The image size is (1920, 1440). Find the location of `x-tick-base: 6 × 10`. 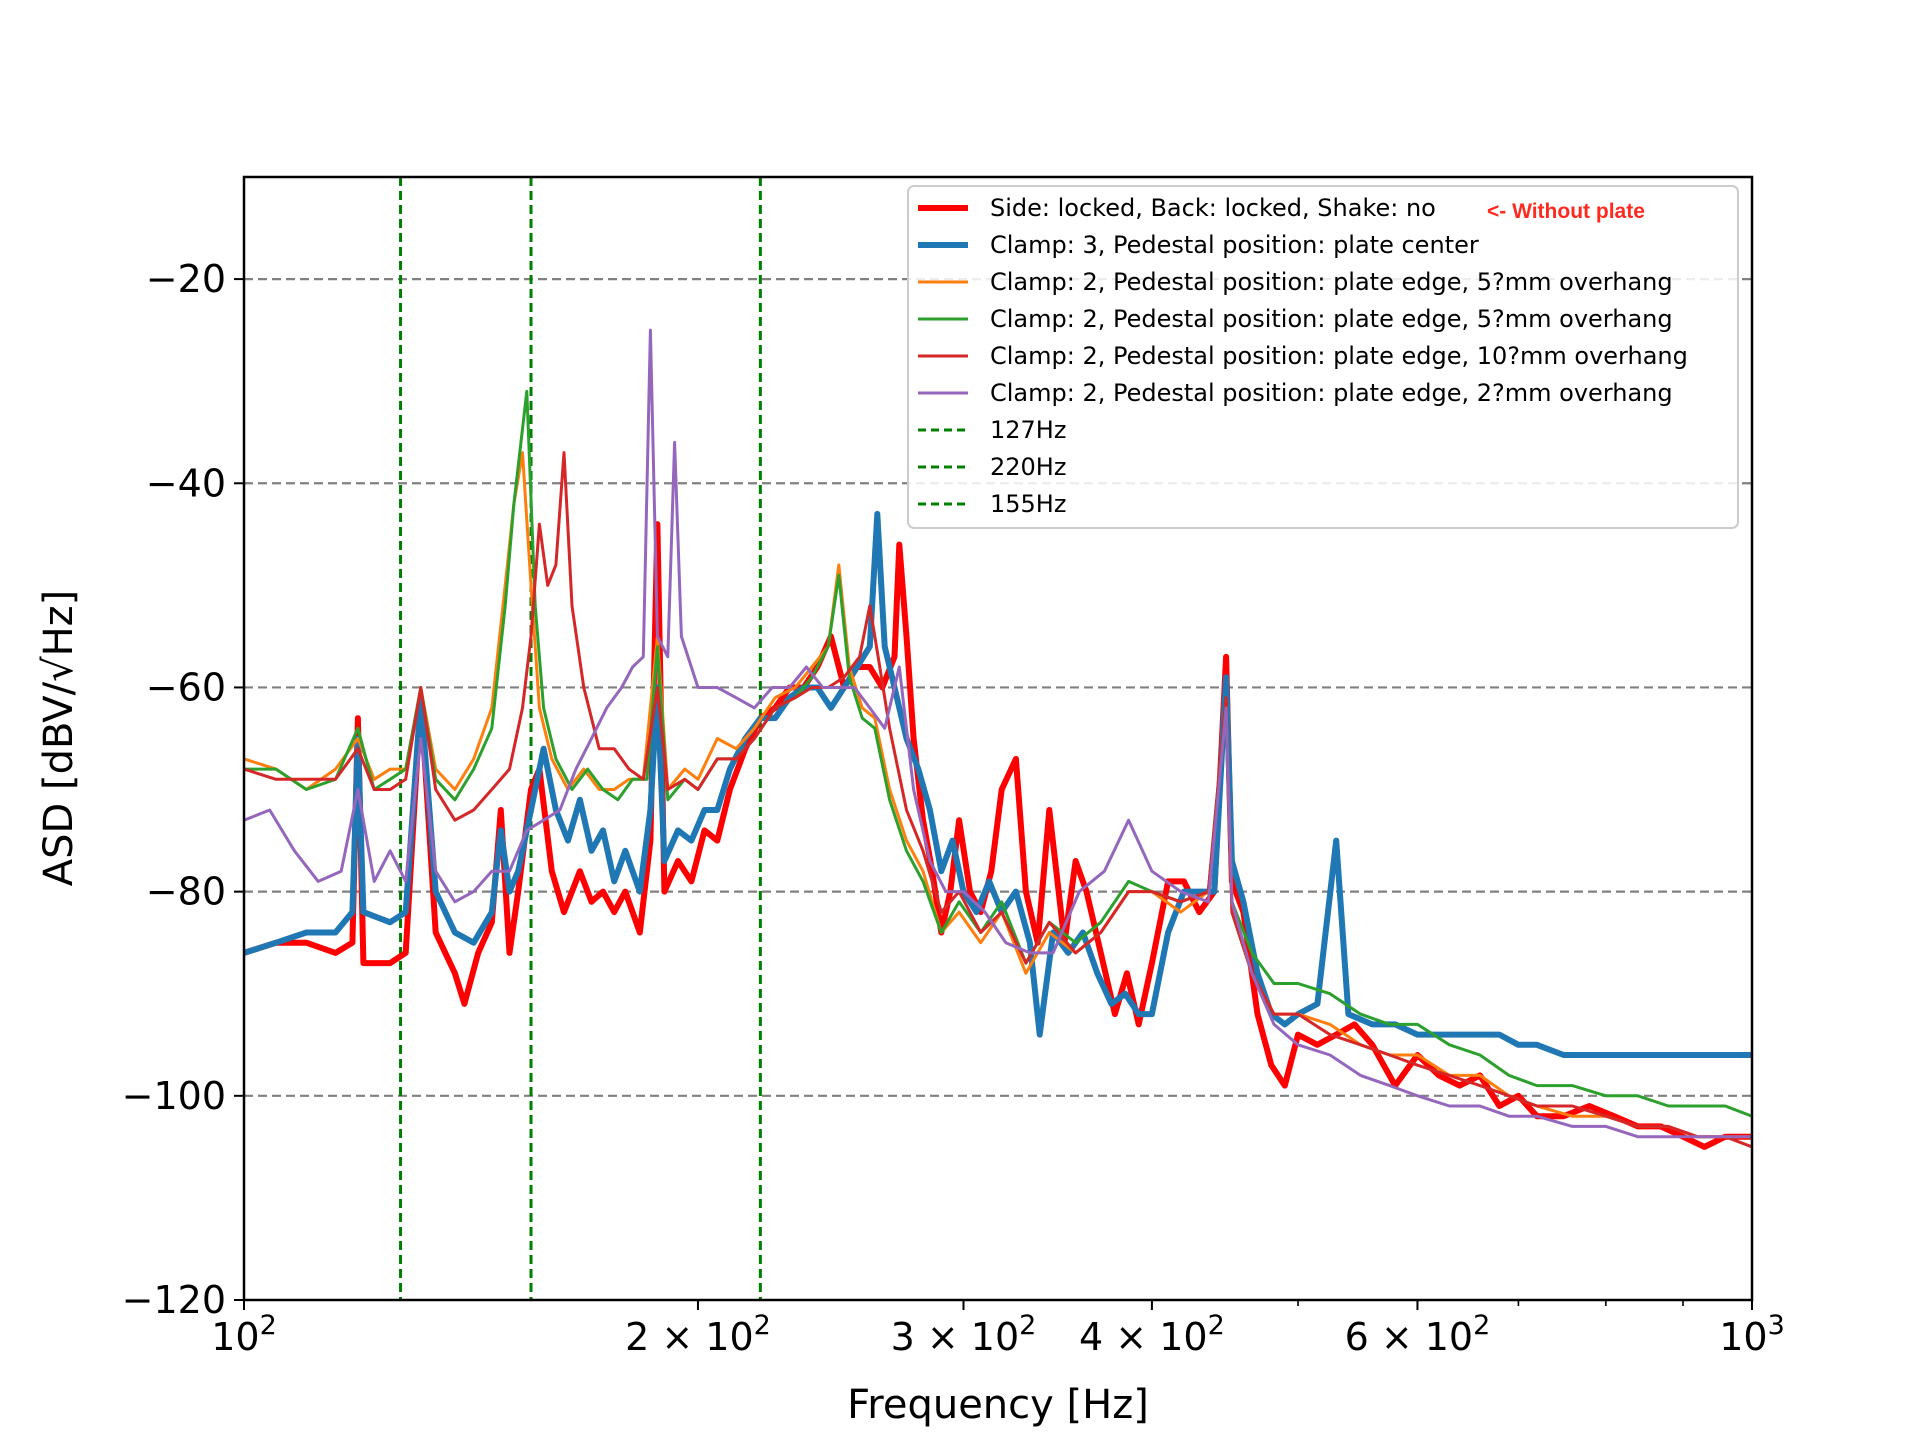

x-tick-base: 6 × 10 is located at coordinates (1409, 1337).